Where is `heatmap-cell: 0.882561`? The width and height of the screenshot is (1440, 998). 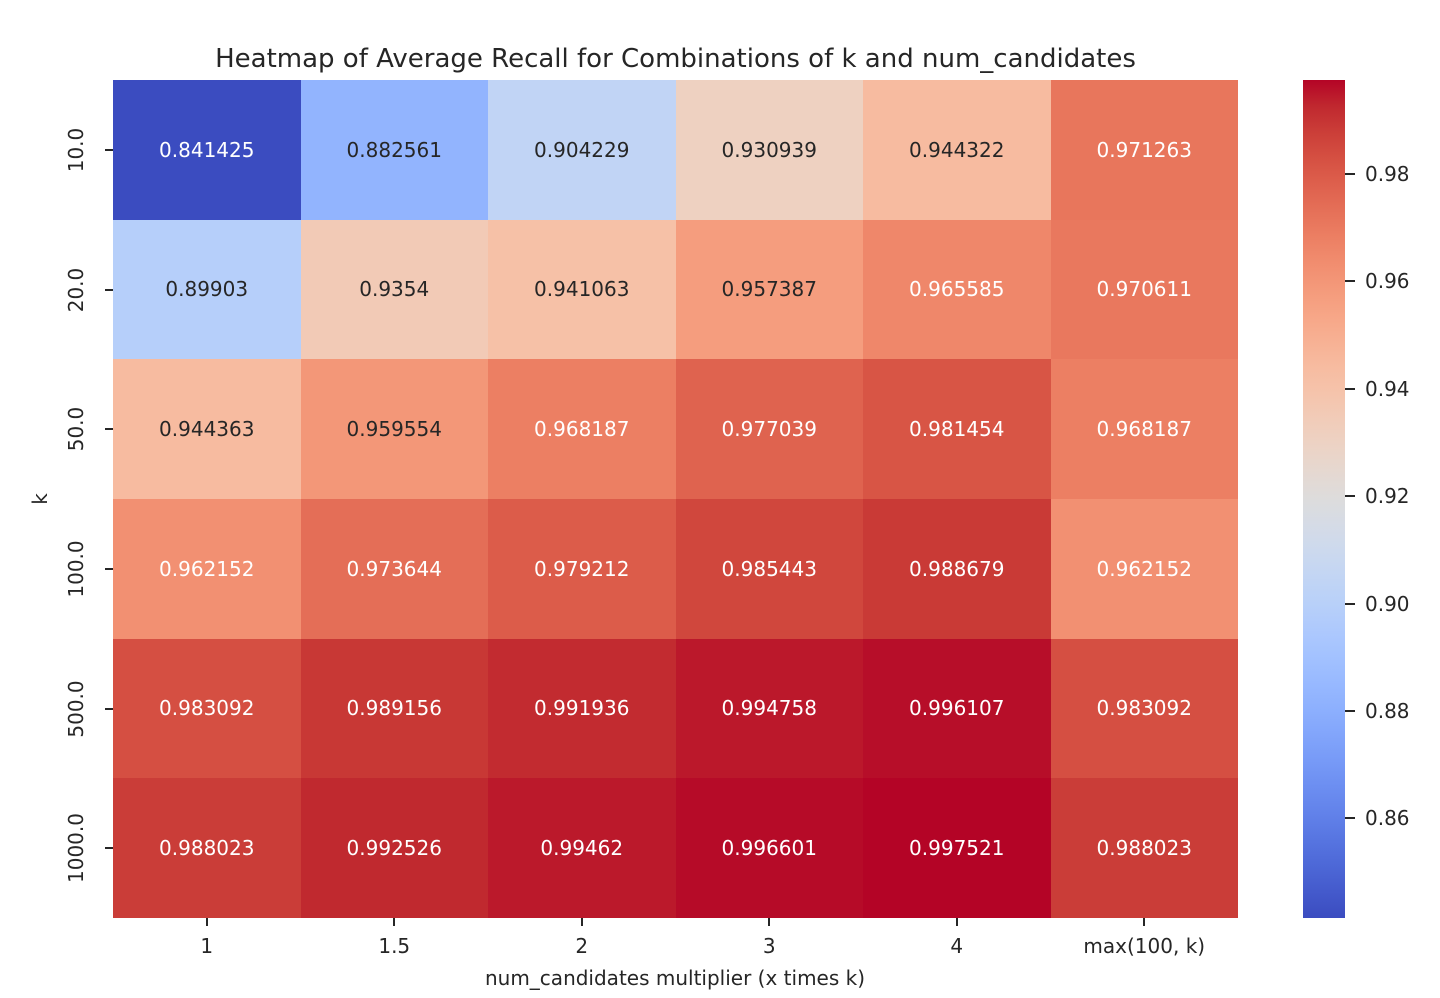
heatmap-cell: 0.882561 is located at coordinates (394, 150).